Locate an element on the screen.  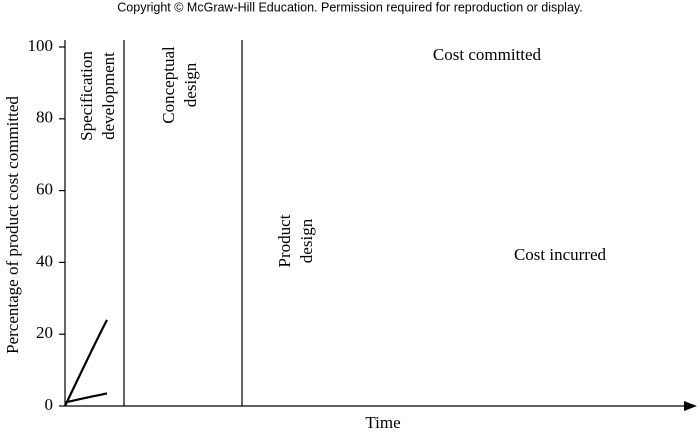
series-label: Cost committed is located at coordinates (487, 54).